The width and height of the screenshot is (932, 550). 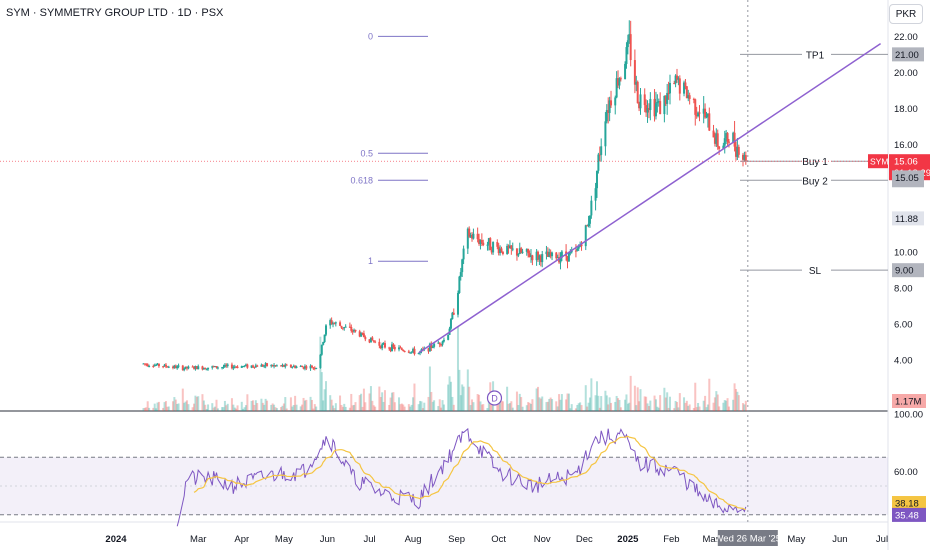 I want to click on time-axis-label: Mar, so click(x=198, y=539).